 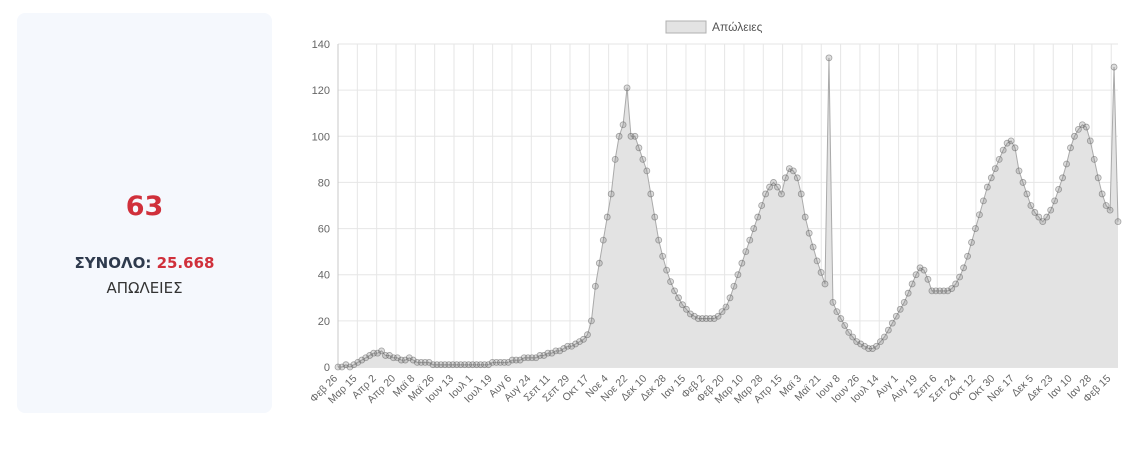 What do you see at coordinates (324, 183) in the screenshot?
I see `y-tick-label: 80` at bounding box center [324, 183].